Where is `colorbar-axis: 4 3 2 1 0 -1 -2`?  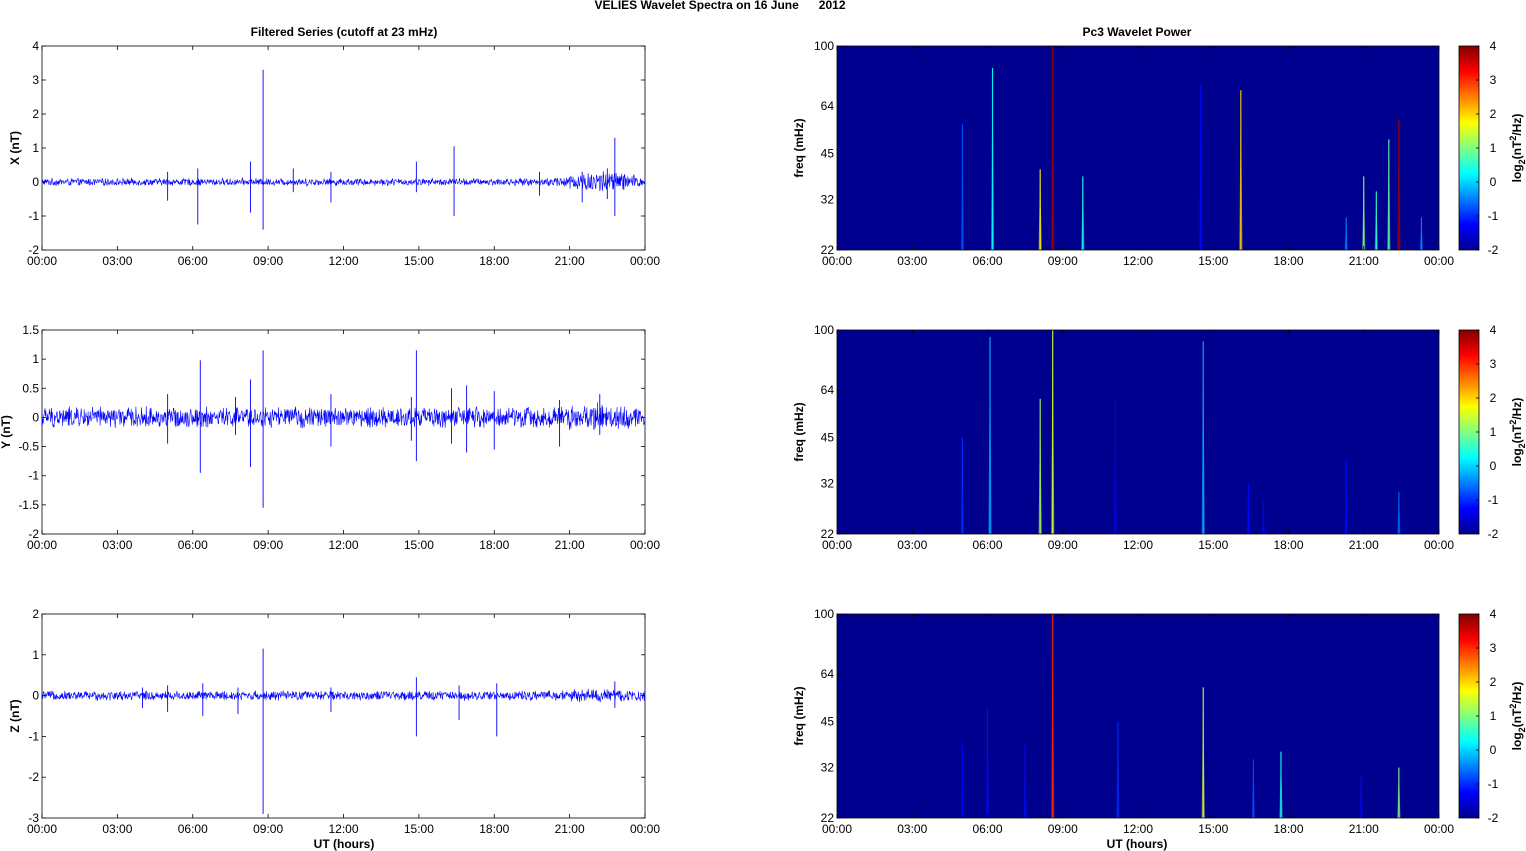 colorbar-axis: 4 3 2 1 0 -1 -2 is located at coordinates (1487, 432).